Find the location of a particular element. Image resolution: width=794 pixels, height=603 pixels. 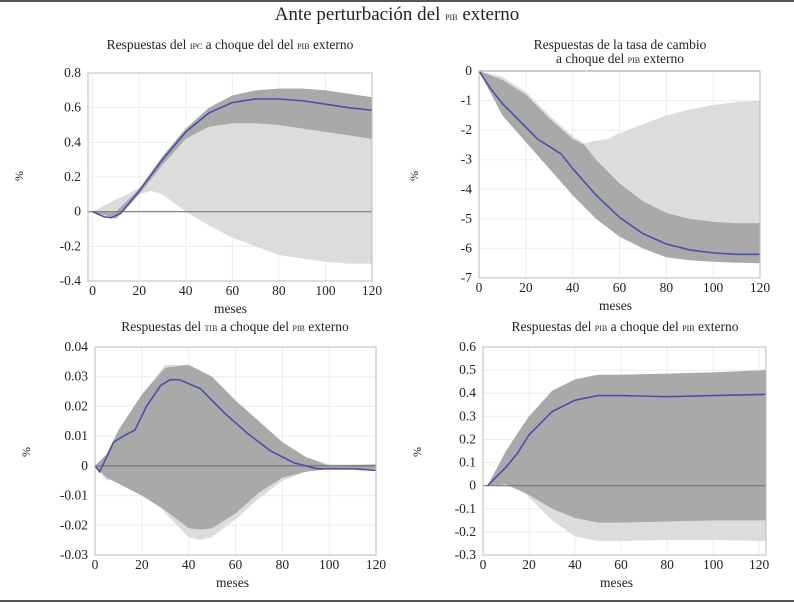

y-tick-label: 0.01 is located at coordinates (76, 435).